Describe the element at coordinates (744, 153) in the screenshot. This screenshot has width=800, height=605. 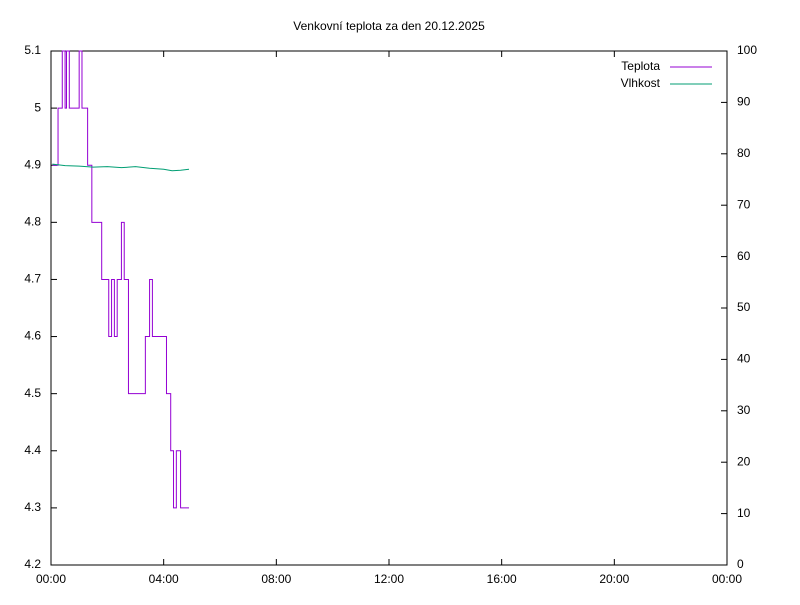
I see `y2-tick-label: 80` at that location.